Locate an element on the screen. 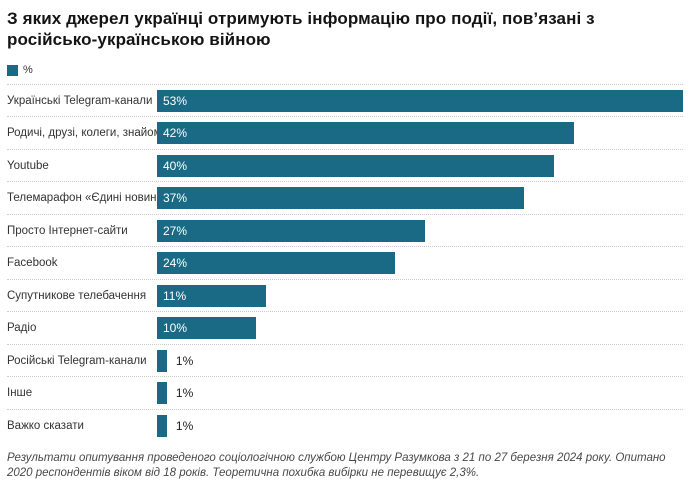 The height and width of the screenshot is (488, 690). bar-row: Російські Telegram-канали 1% is located at coordinates (345, 360).